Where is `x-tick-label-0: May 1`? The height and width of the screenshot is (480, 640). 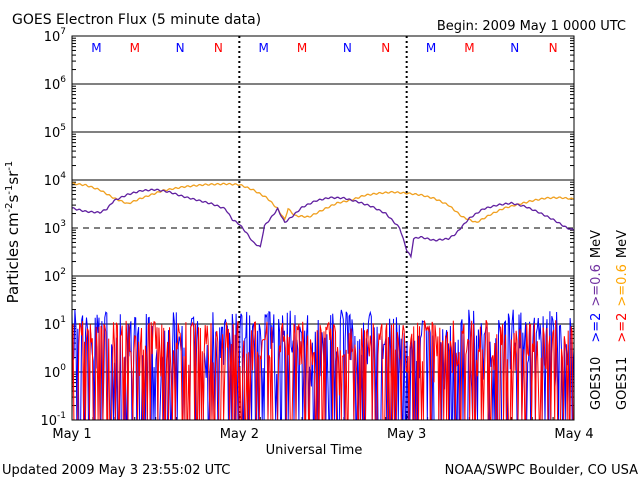
x-tick-label-0: May 1 is located at coordinates (71, 434).